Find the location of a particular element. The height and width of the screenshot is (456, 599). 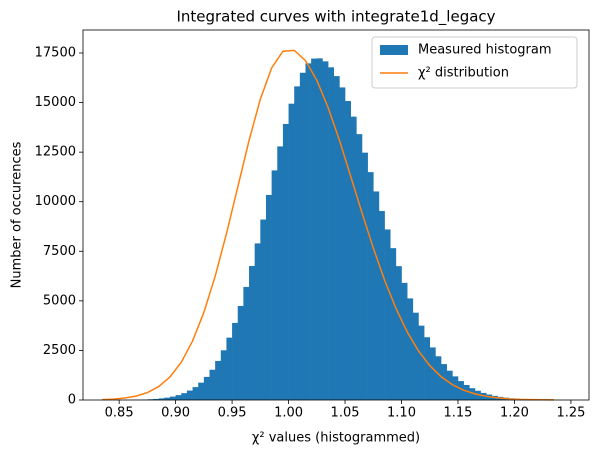

x-tick-label: 0.90 is located at coordinates (175, 413).